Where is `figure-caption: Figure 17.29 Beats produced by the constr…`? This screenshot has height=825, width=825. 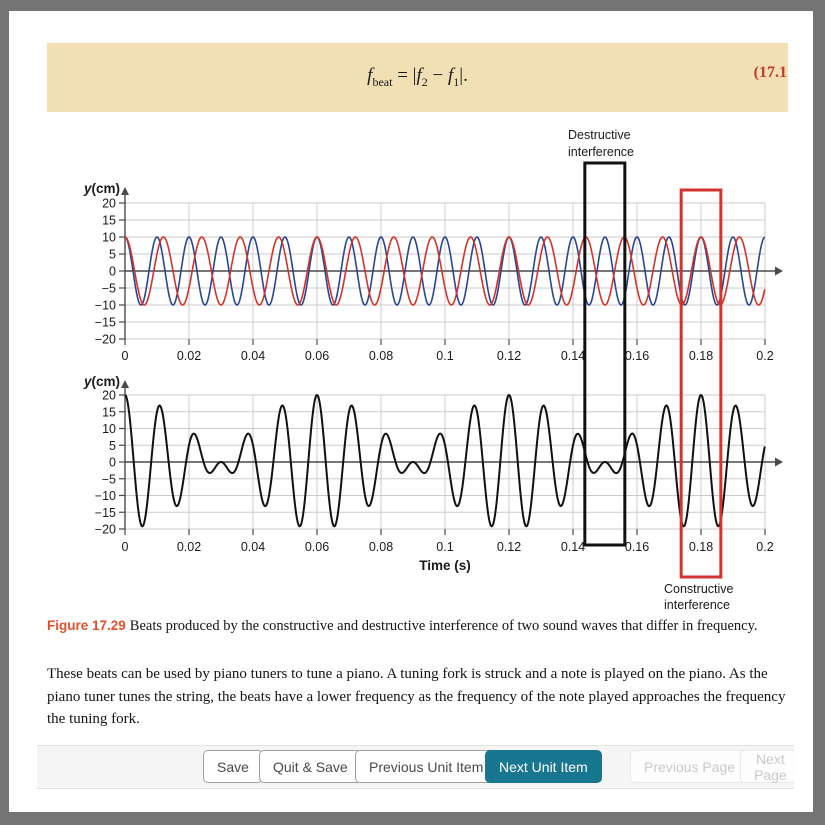
figure-caption: Figure 17.29 Beats produced by the constr… is located at coordinates (417, 626).